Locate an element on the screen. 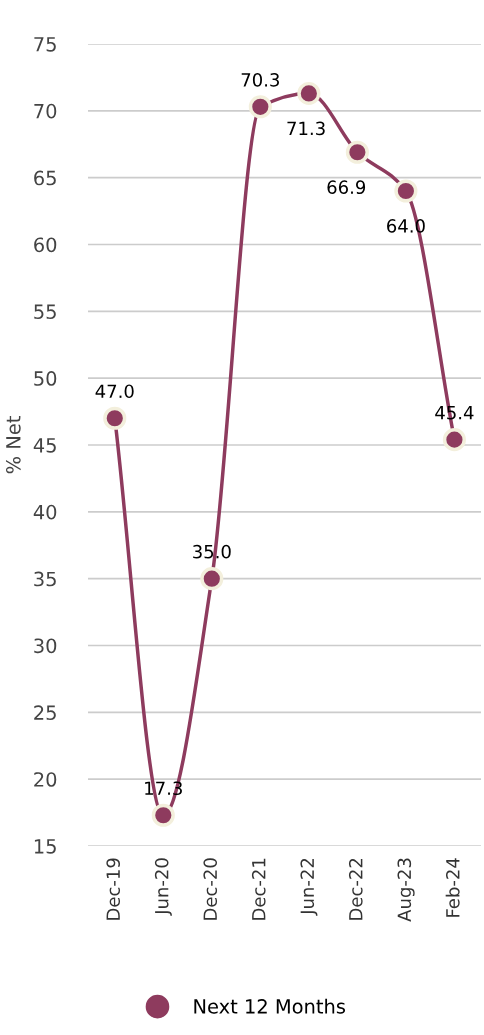 The width and height of the screenshot is (484, 1035). y-tick-label: 75 is located at coordinates (45, 44).